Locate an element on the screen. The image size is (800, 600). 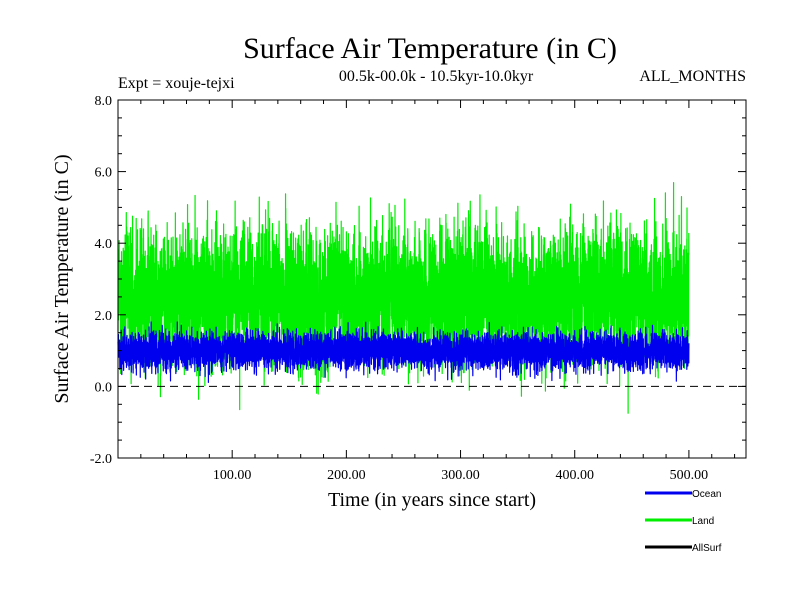
x-tick-label: 300.00 is located at coordinates (460, 475).